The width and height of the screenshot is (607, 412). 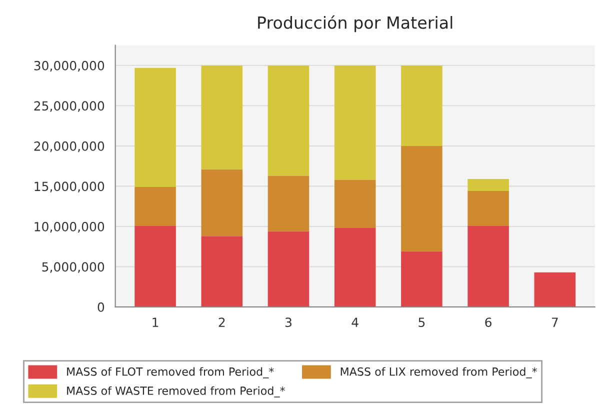 I want to click on y-tick-label: 15,000,000, so click(x=69, y=187).